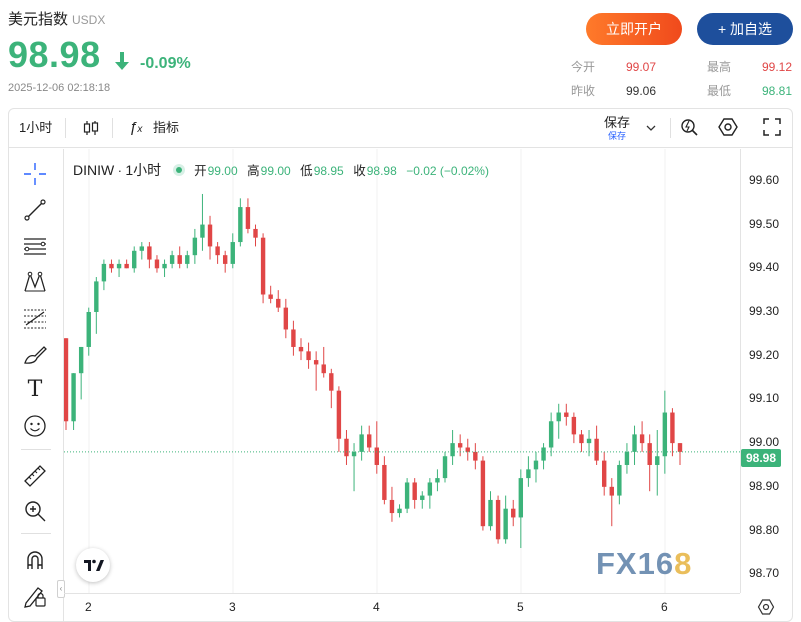 This screenshot has height=622, width=801. I want to click on open-account-button: 立即开户, so click(634, 29).